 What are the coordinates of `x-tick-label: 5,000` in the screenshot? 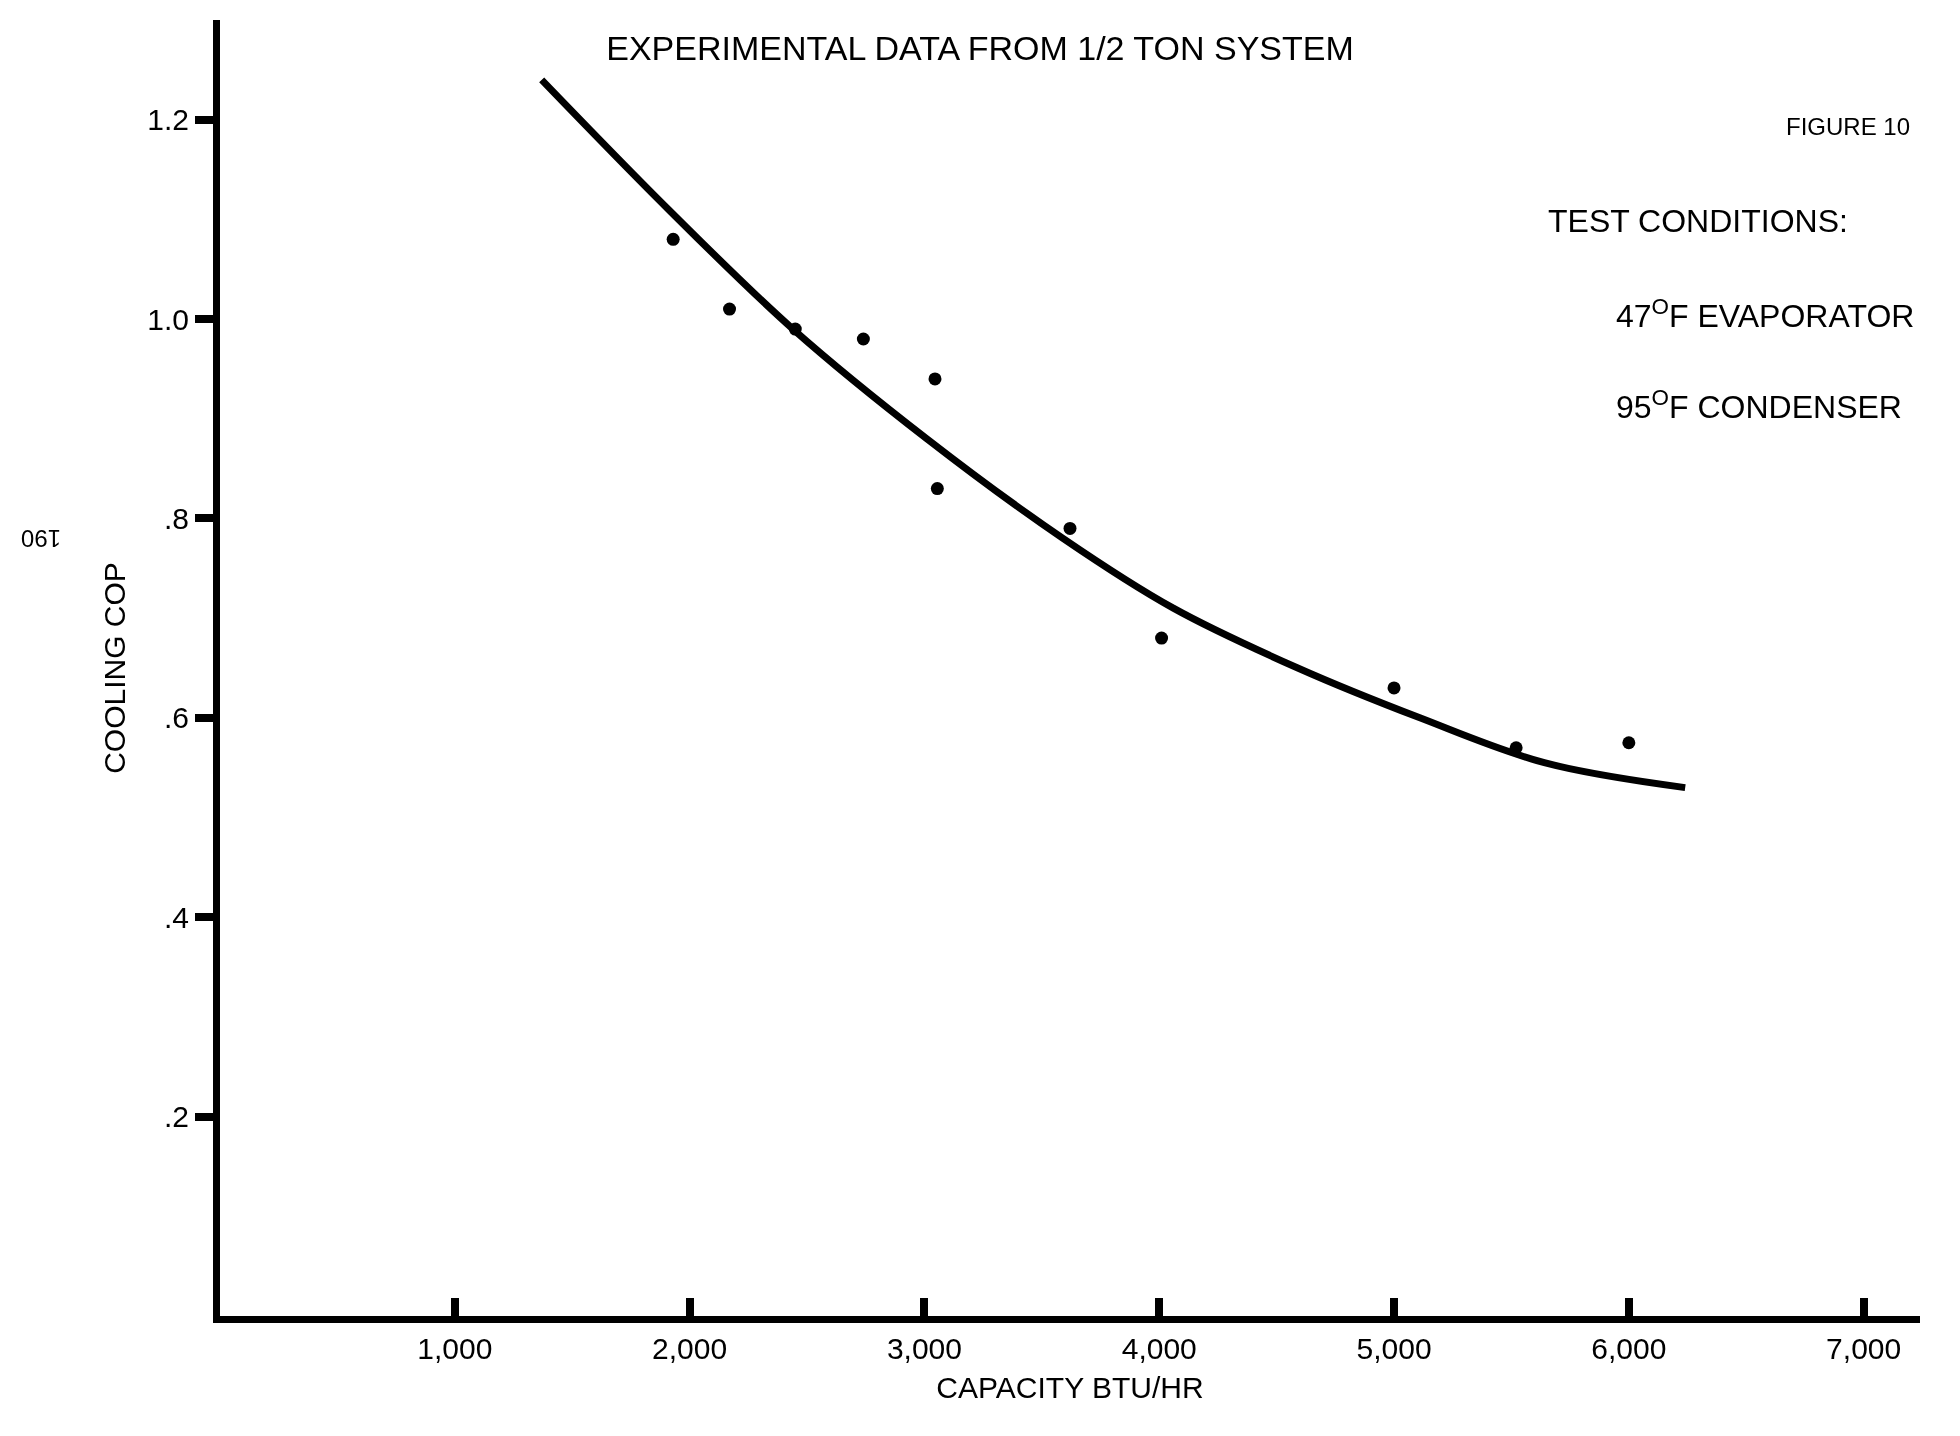 It's located at (1394, 1348).